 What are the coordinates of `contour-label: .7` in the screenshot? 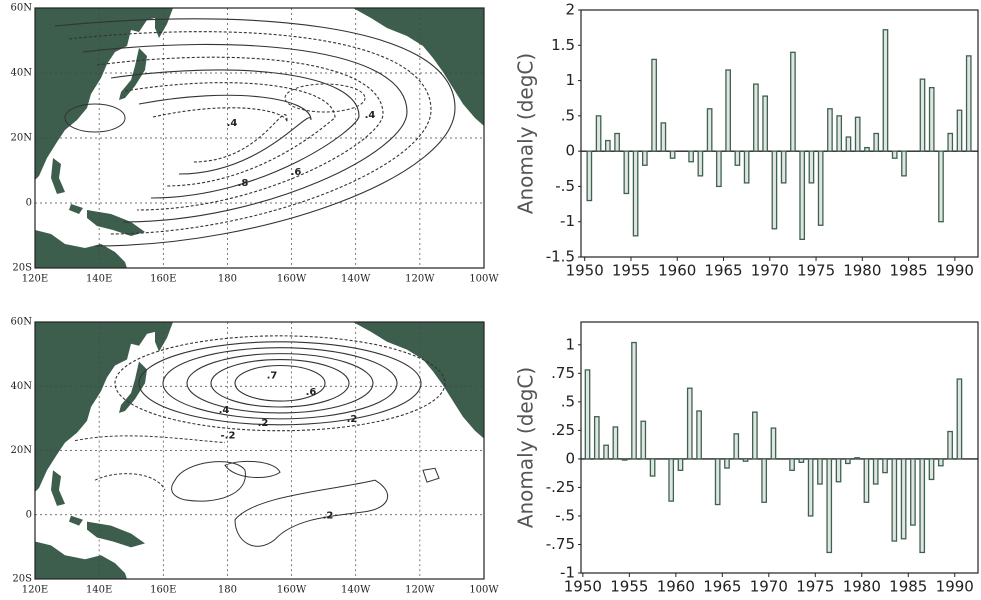 It's located at (272, 375).